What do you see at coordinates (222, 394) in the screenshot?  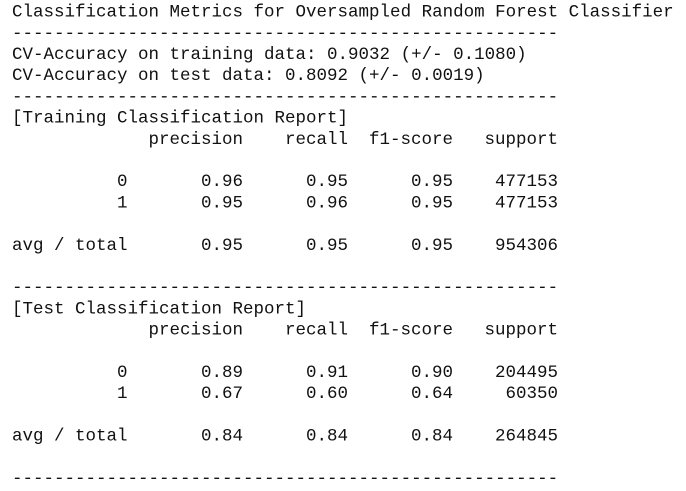 I see `cell: 0.67` at bounding box center [222, 394].